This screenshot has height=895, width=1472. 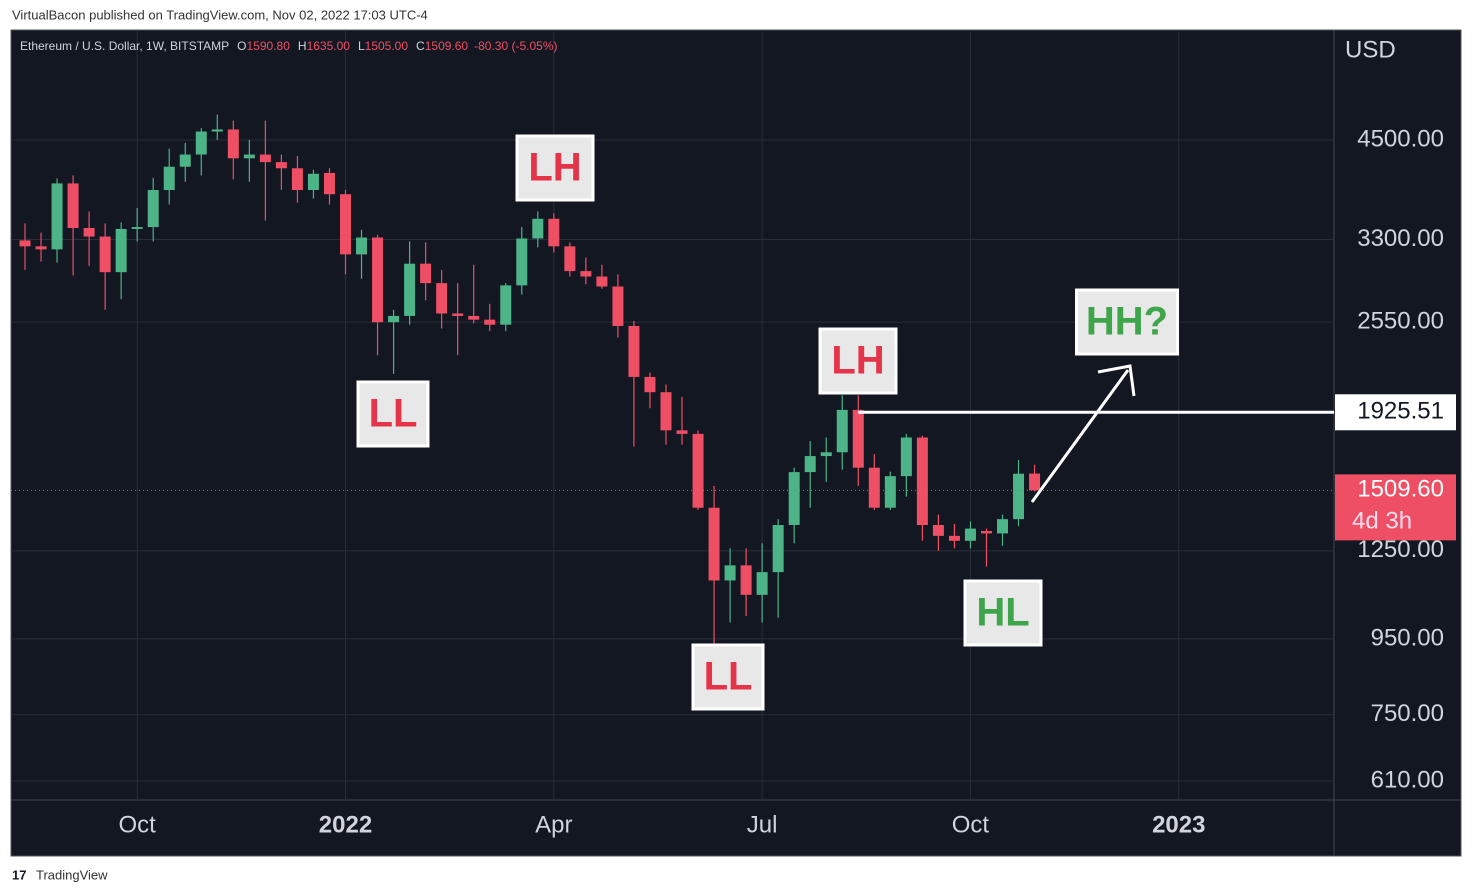 I want to click on y-tick-label: 750.00, so click(x=1407, y=713).